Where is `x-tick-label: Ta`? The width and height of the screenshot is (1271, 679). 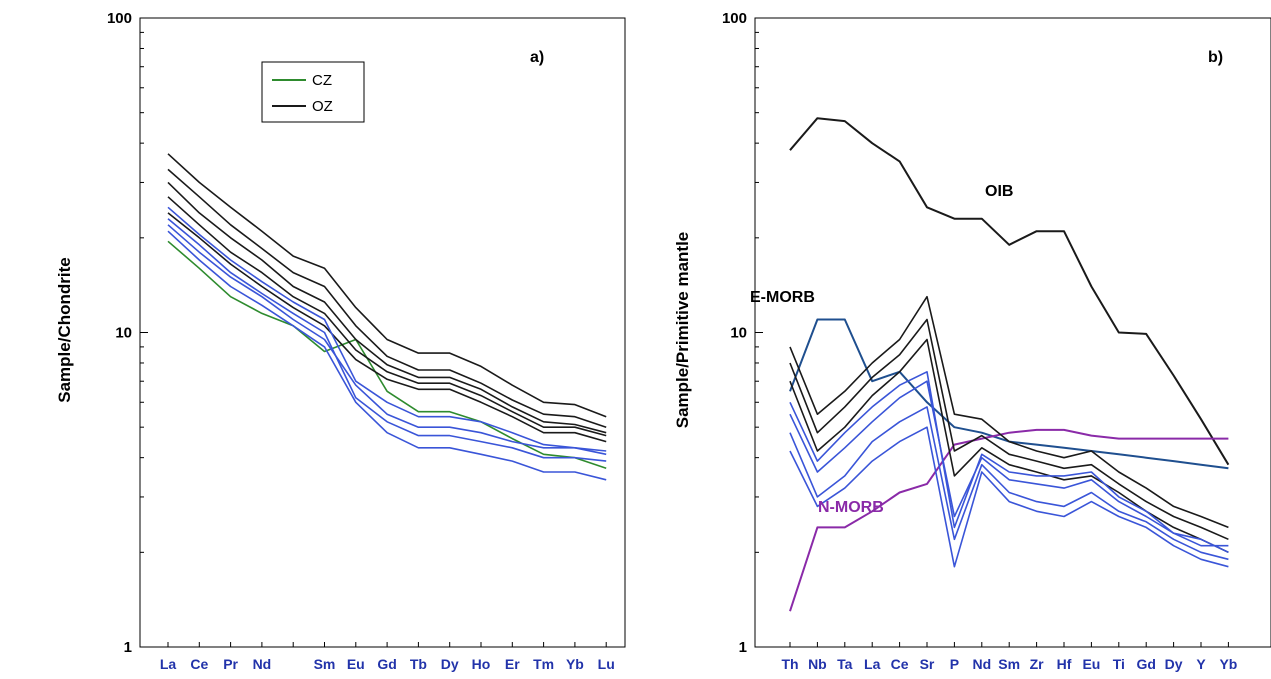 x-tick-label: Ta is located at coordinates (845, 664).